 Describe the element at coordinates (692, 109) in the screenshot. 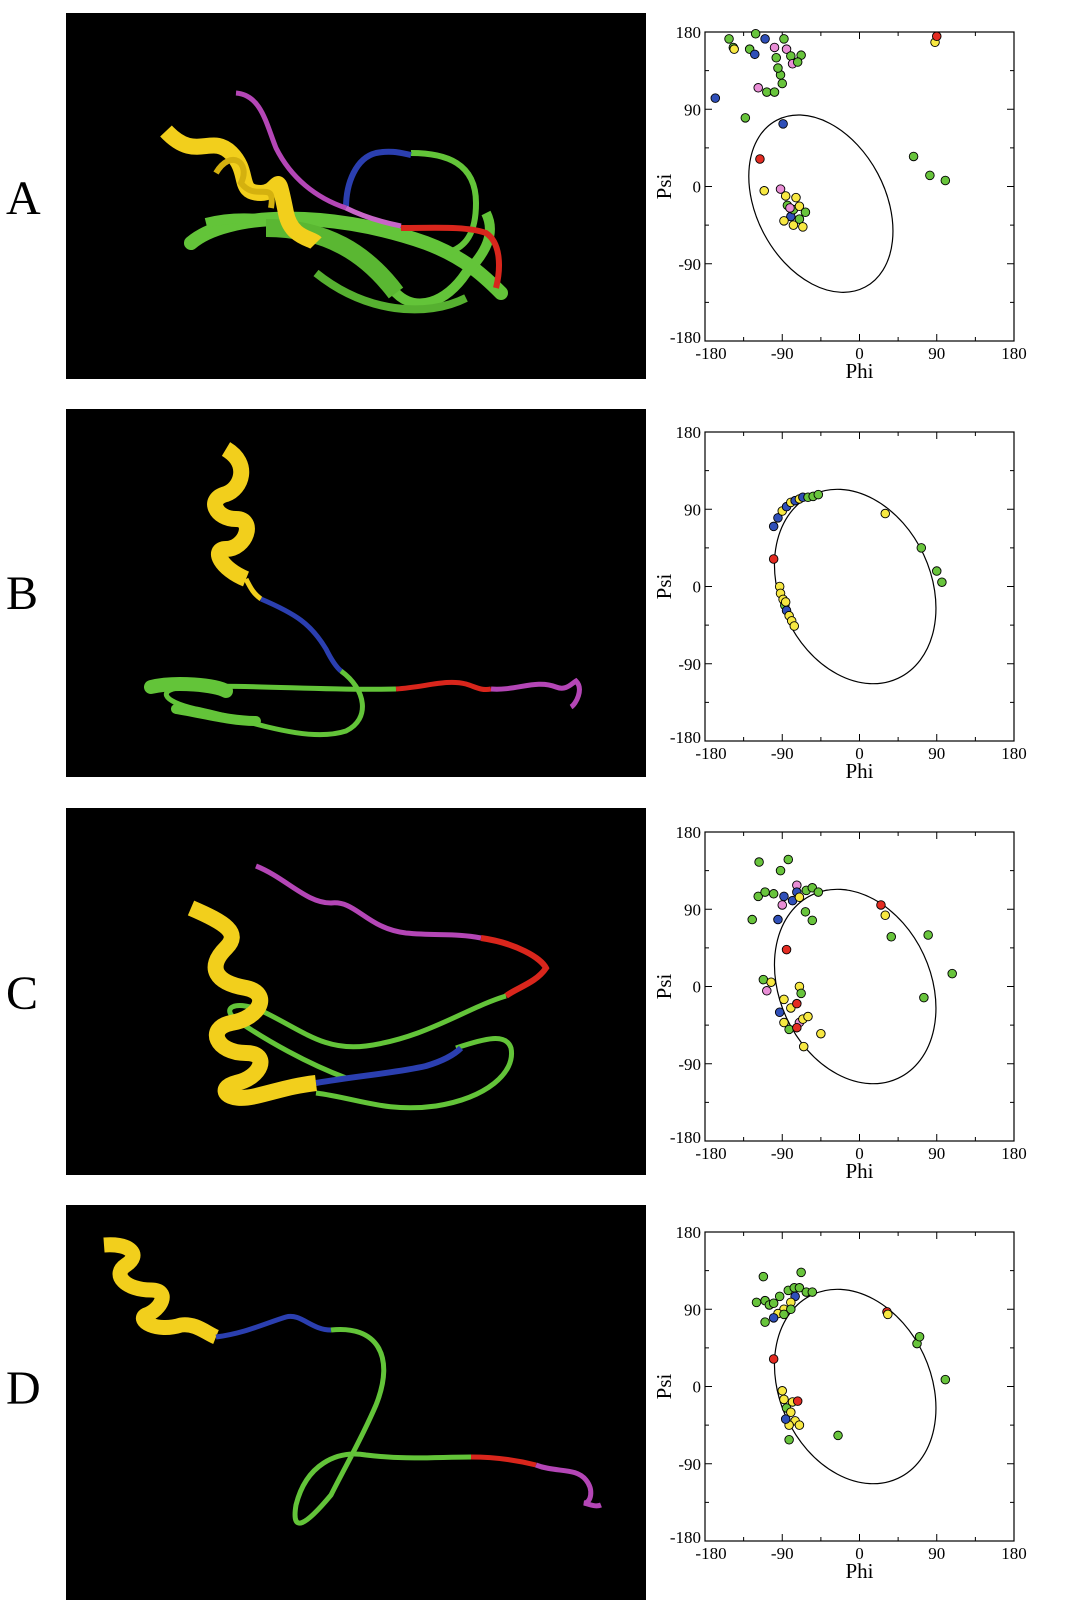

I see `y-tick-label: 90` at that location.